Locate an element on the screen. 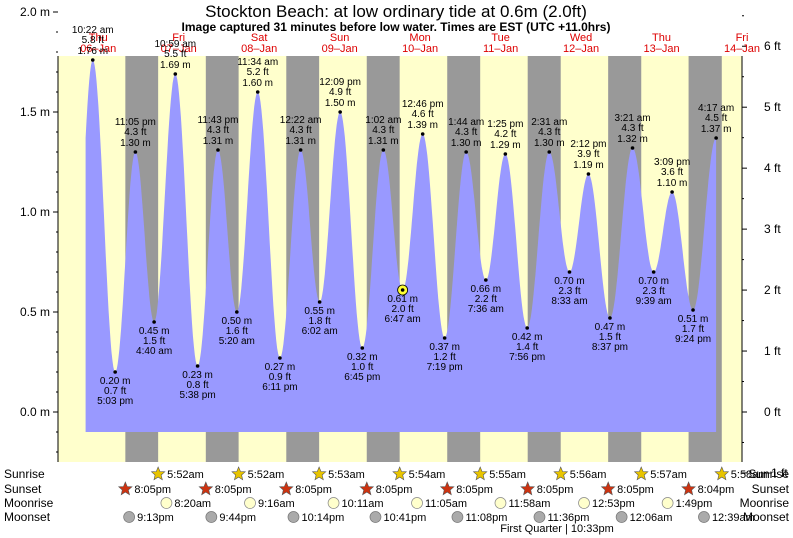  day-label-date: 09–Jan is located at coordinates (340, 49).